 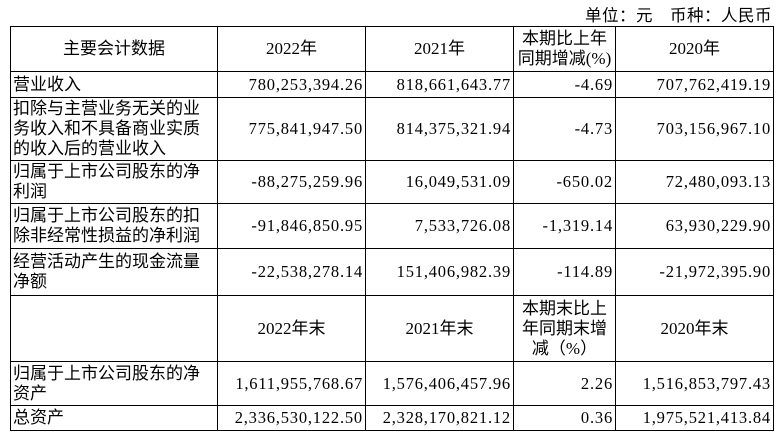 I want to click on value-change: -1,319.14, so click(x=564, y=226).